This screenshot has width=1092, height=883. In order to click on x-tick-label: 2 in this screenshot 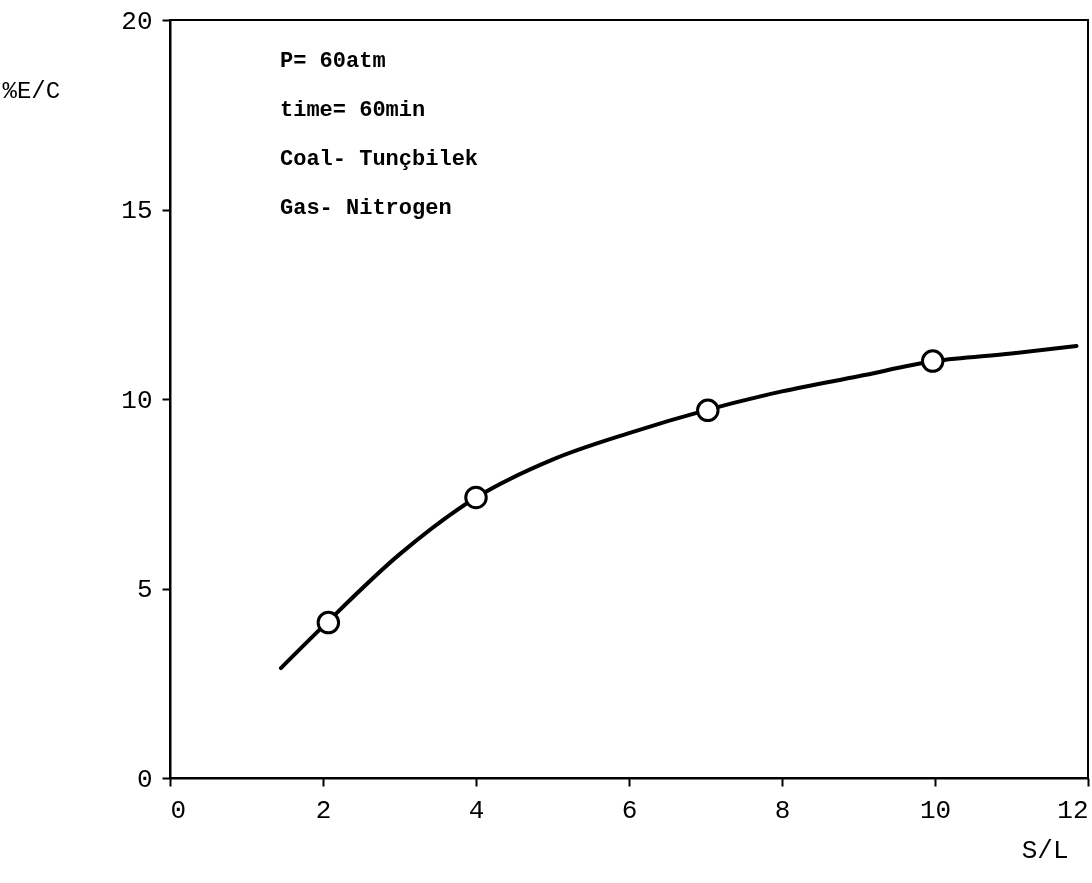, I will do `click(323, 810)`.